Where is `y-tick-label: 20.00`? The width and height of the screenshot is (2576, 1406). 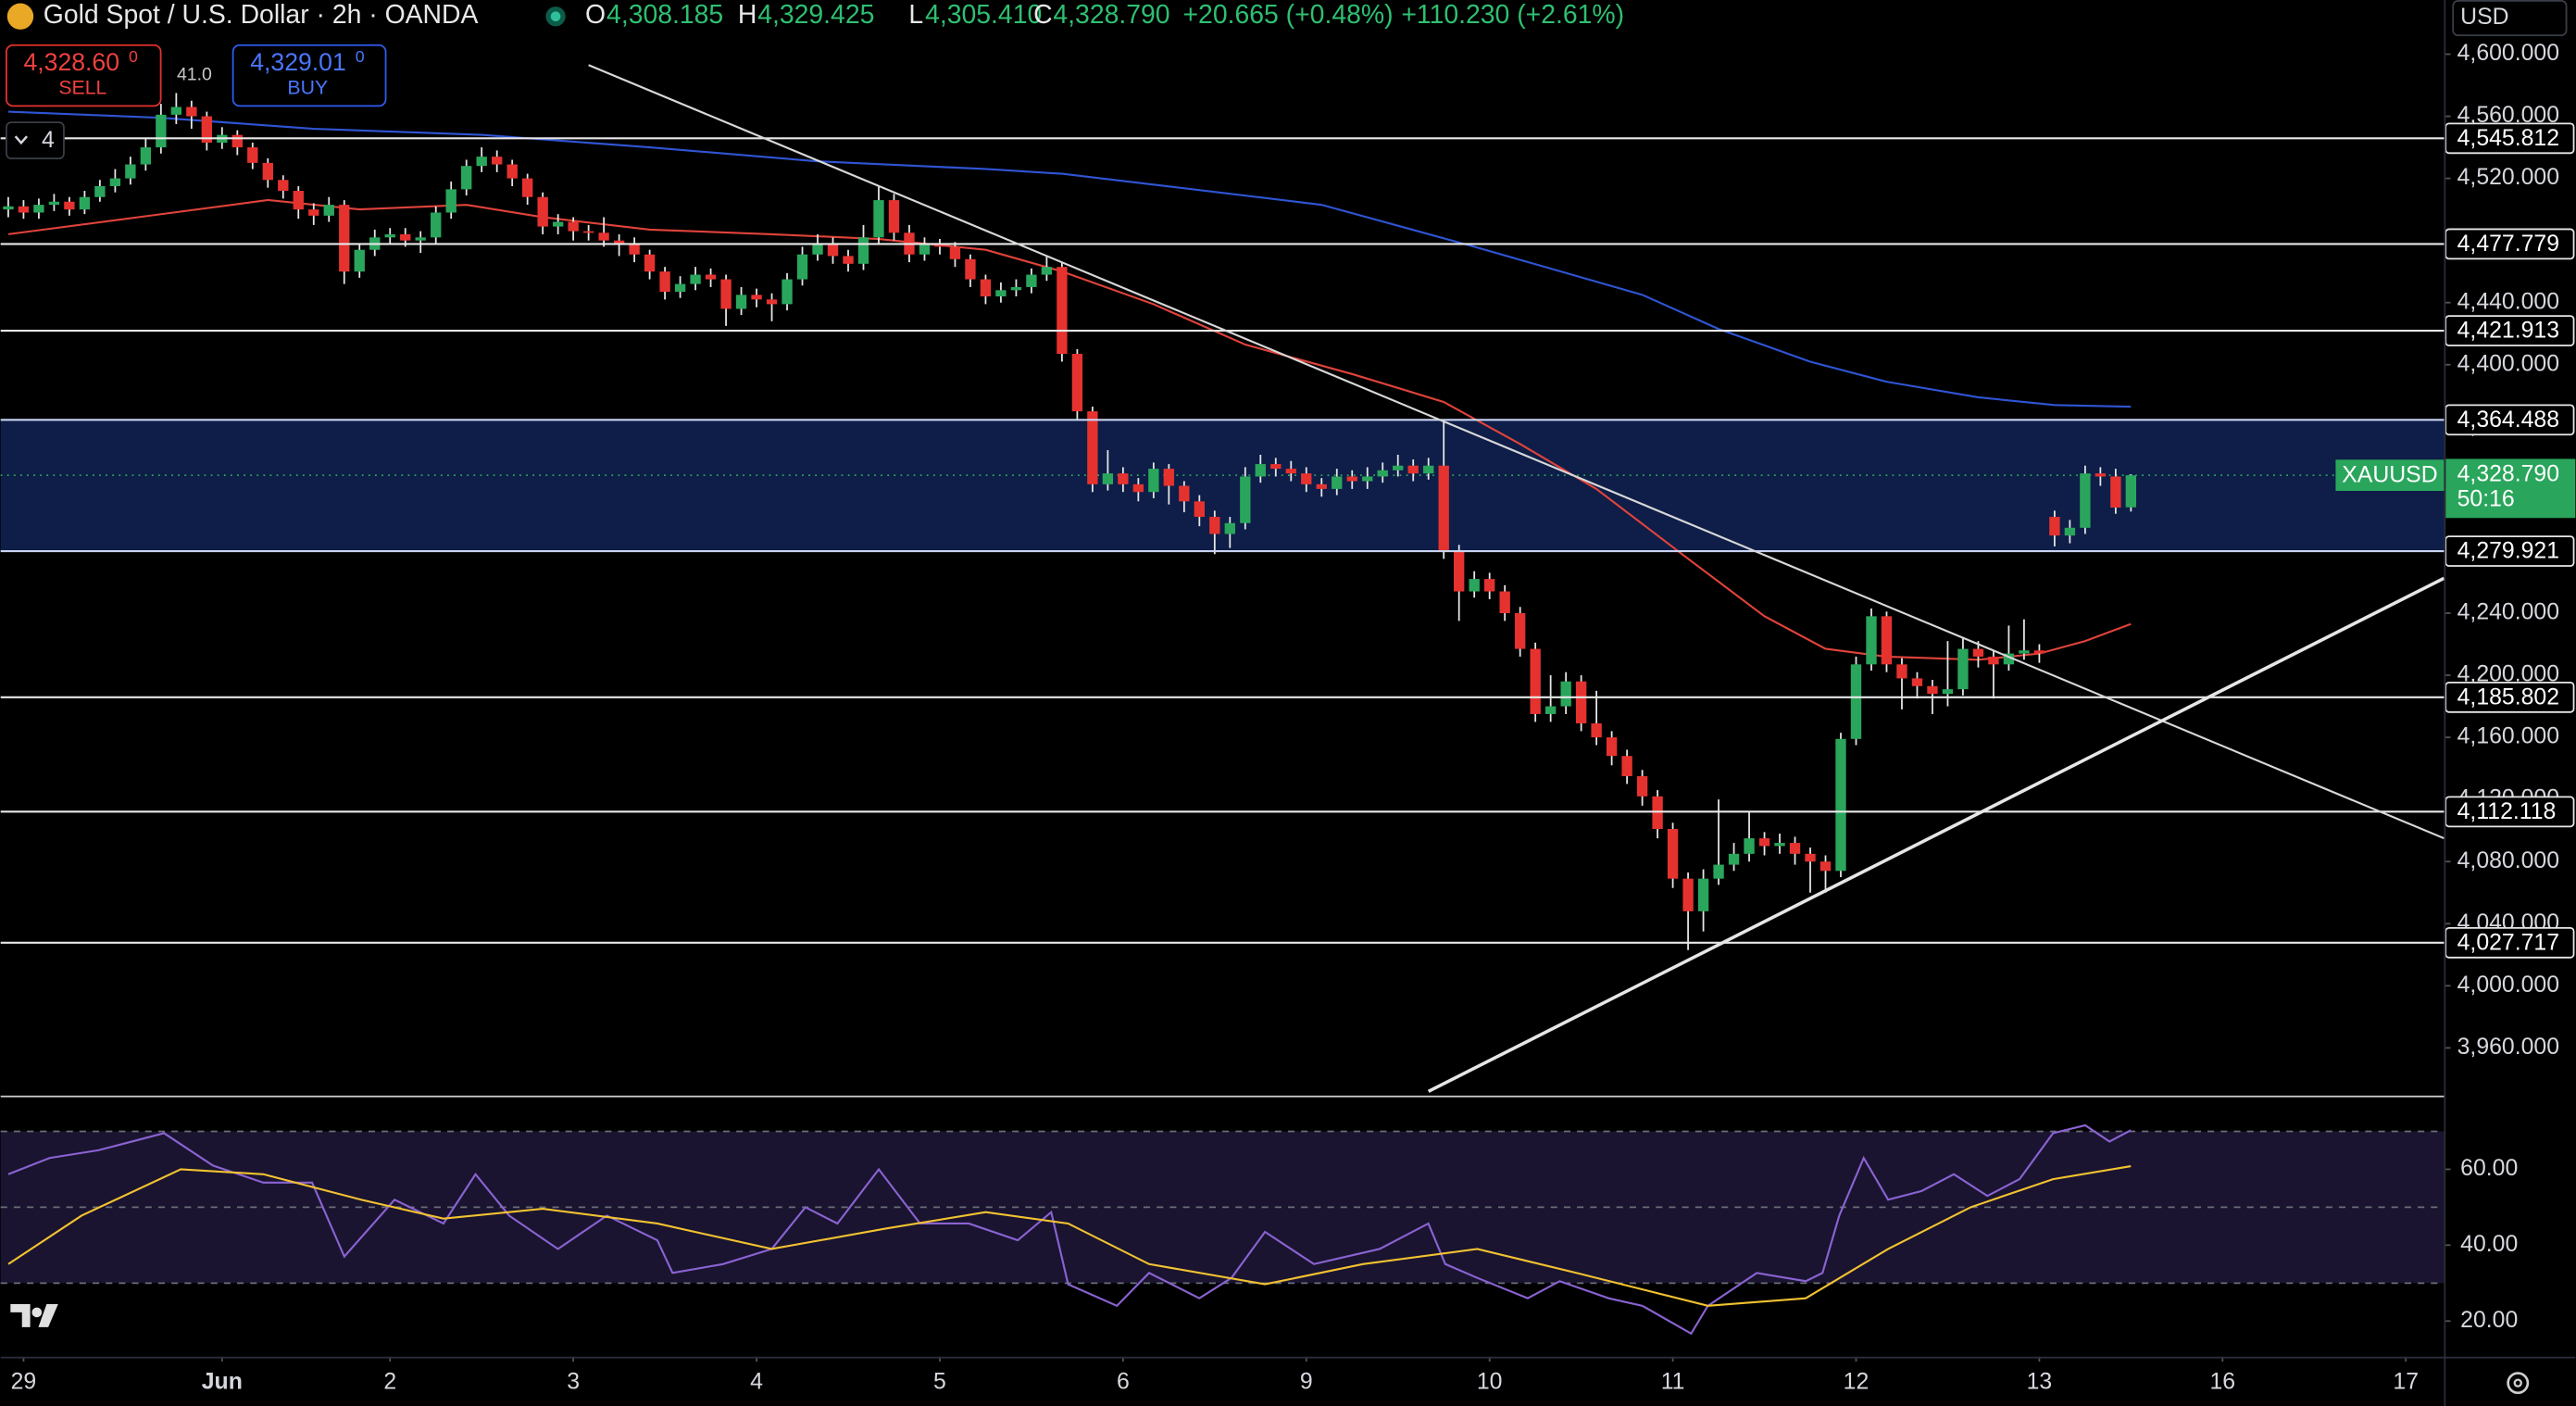
y-tick-label: 20.00 is located at coordinates (2489, 1320).